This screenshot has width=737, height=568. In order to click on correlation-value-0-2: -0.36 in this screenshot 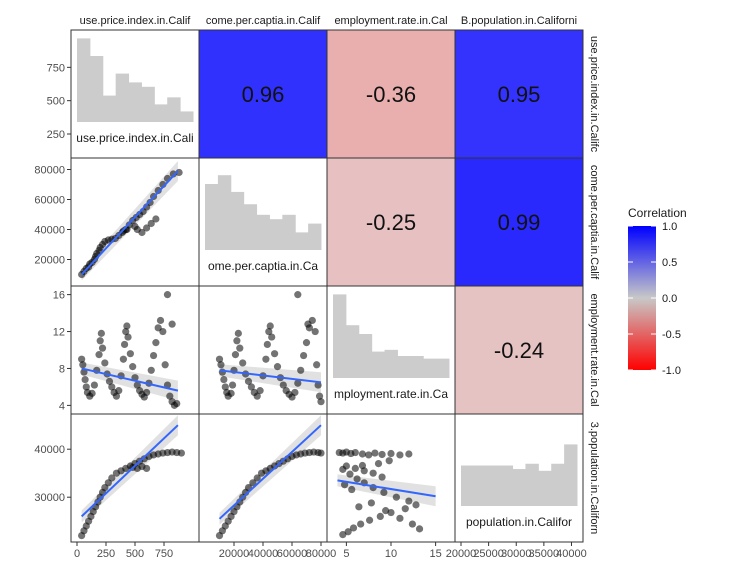, I will do `click(391, 94)`.